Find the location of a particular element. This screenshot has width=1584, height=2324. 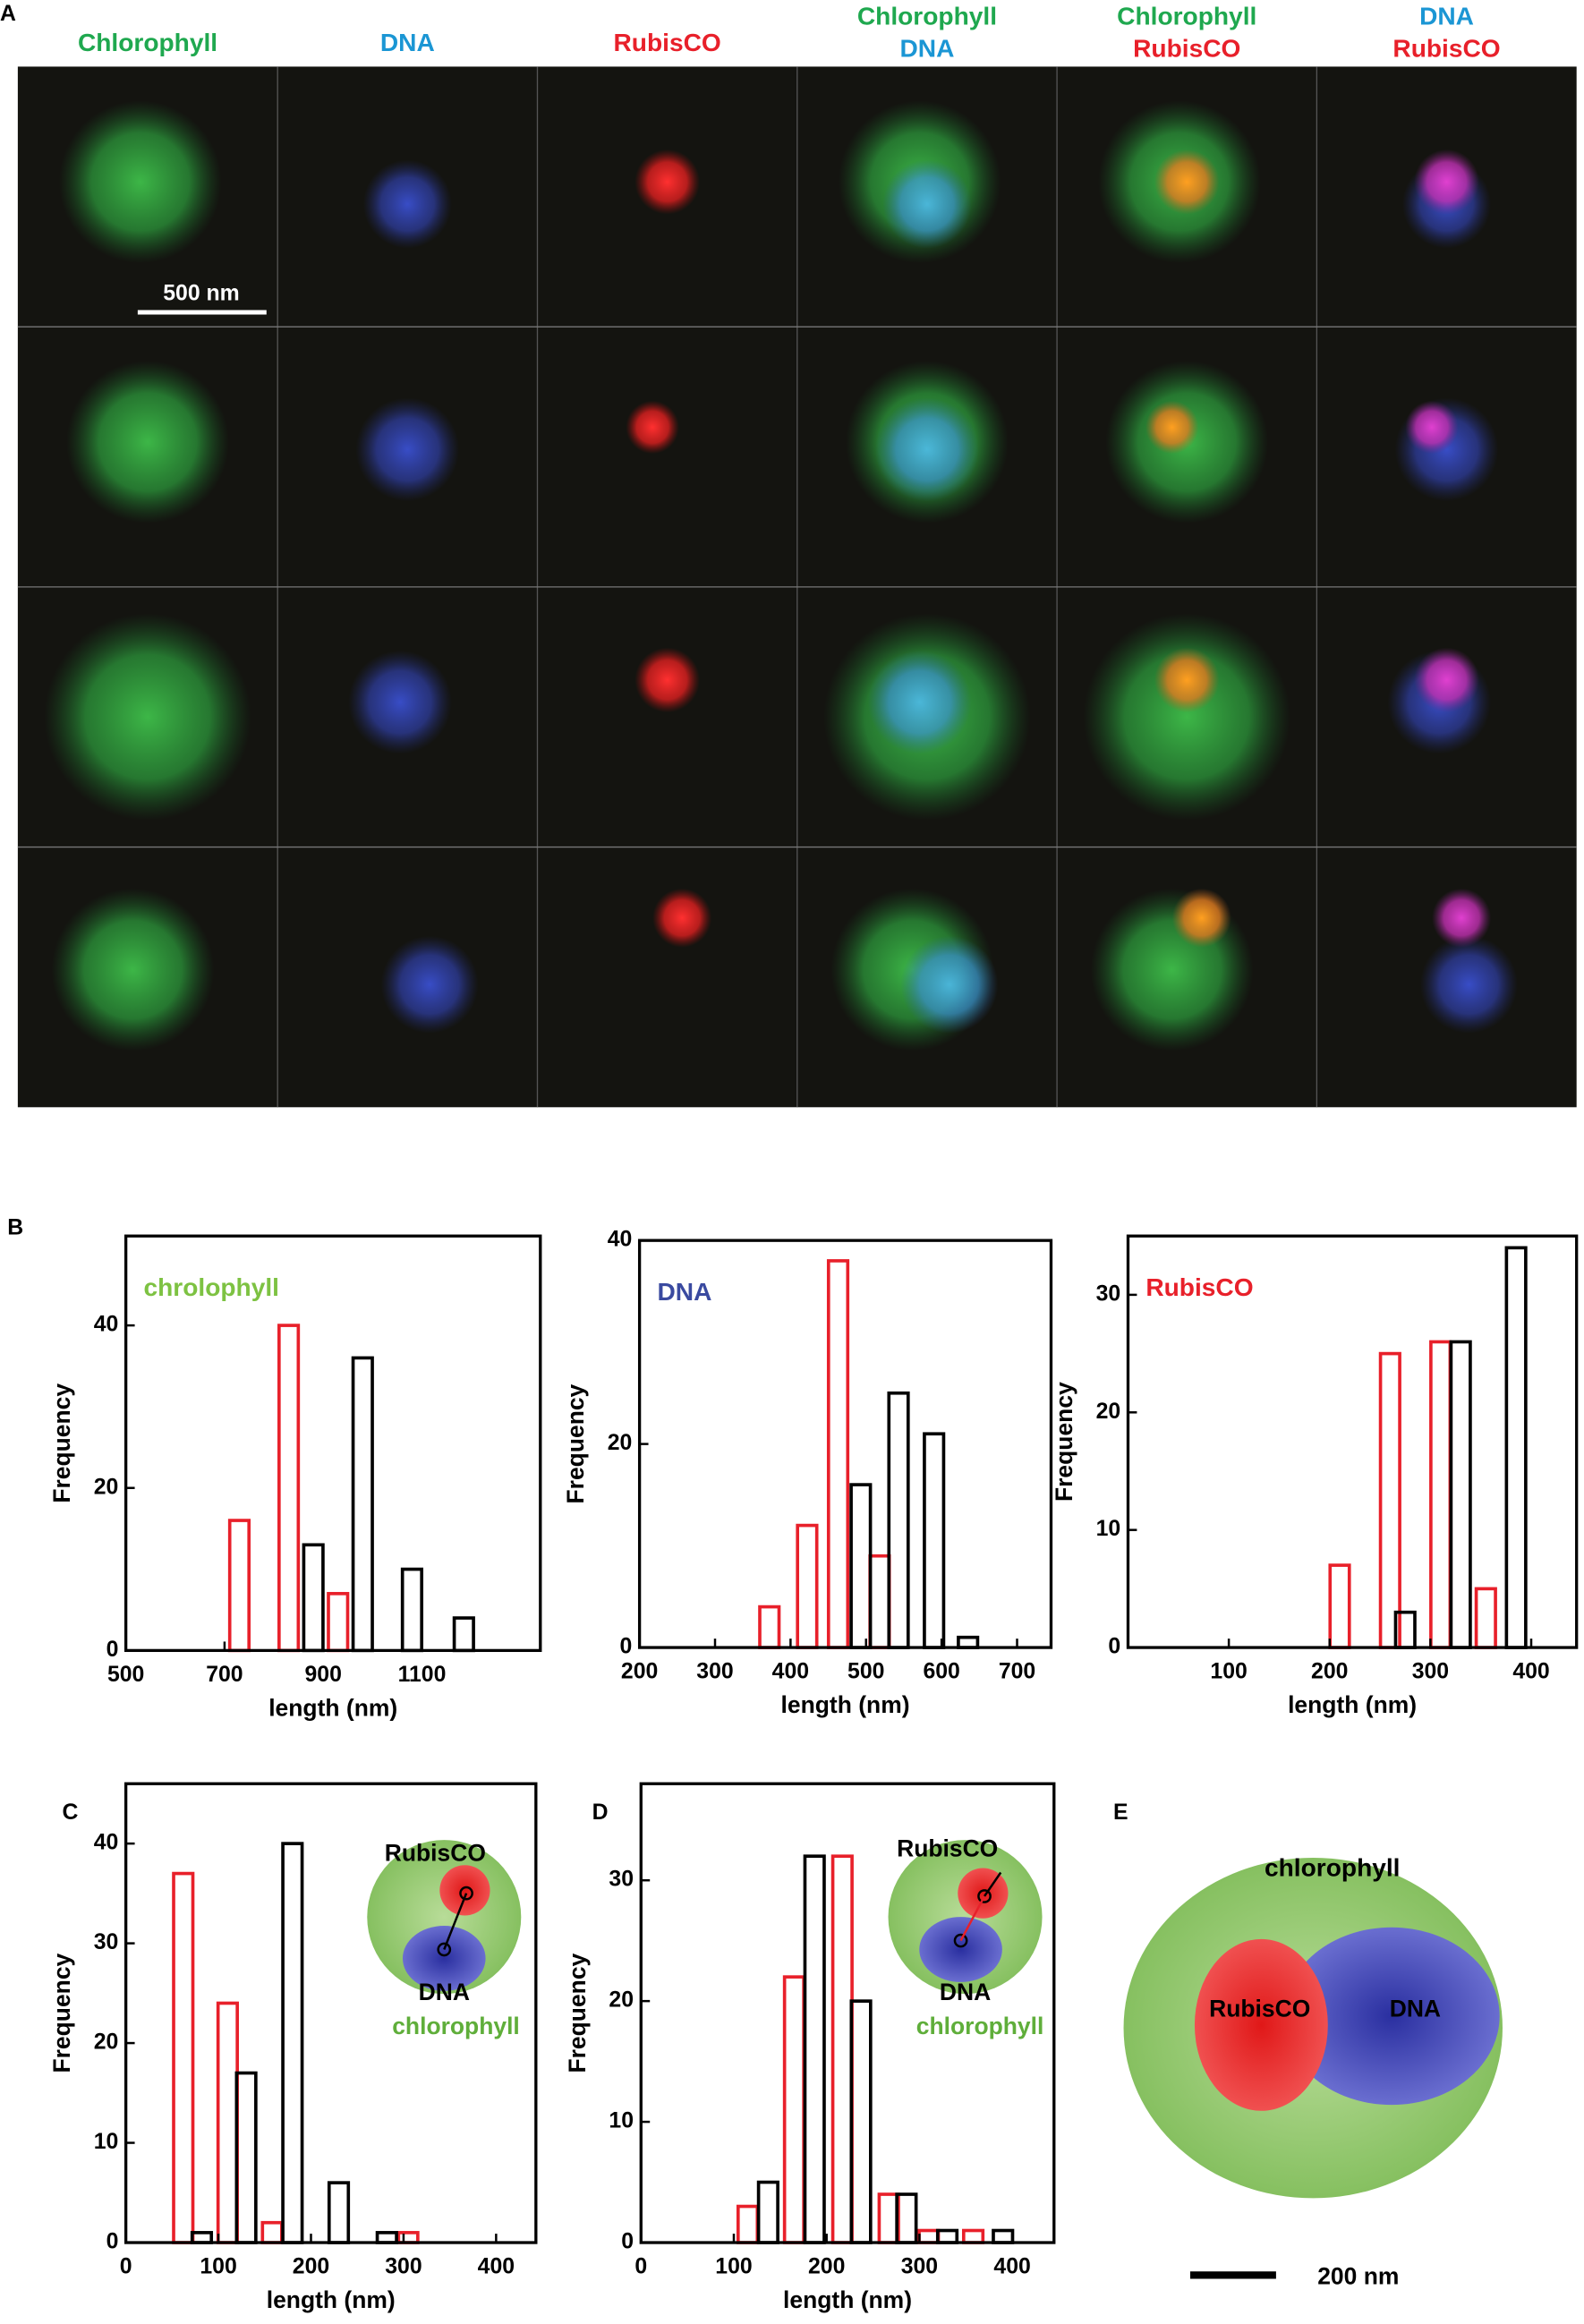

panel-label: B is located at coordinates (15, 1227).